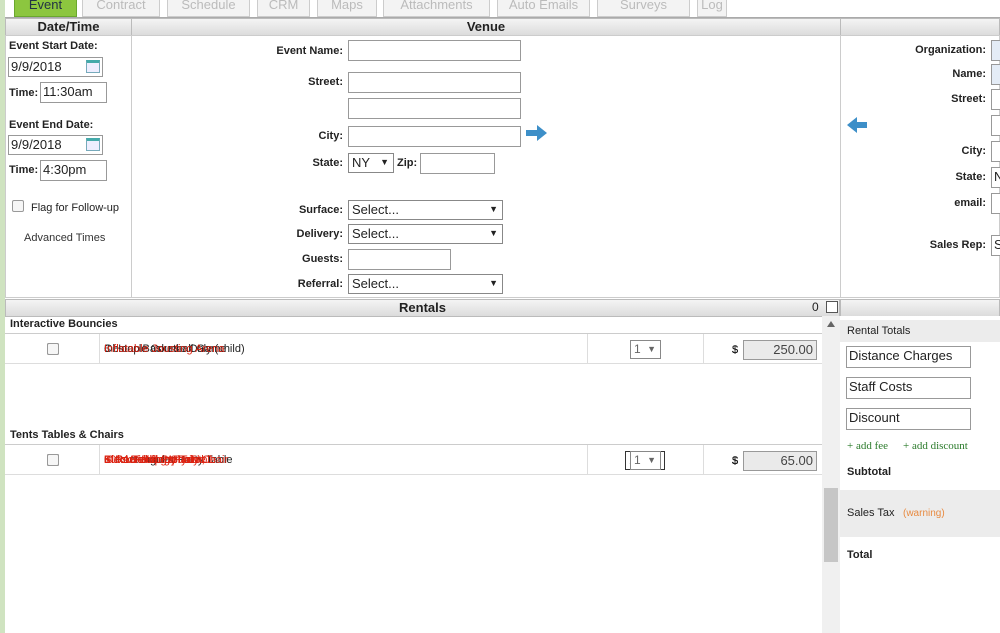 This screenshot has width=1000, height=633. What do you see at coordinates (320, 284) in the screenshot?
I see `label: Referral:` at bounding box center [320, 284].